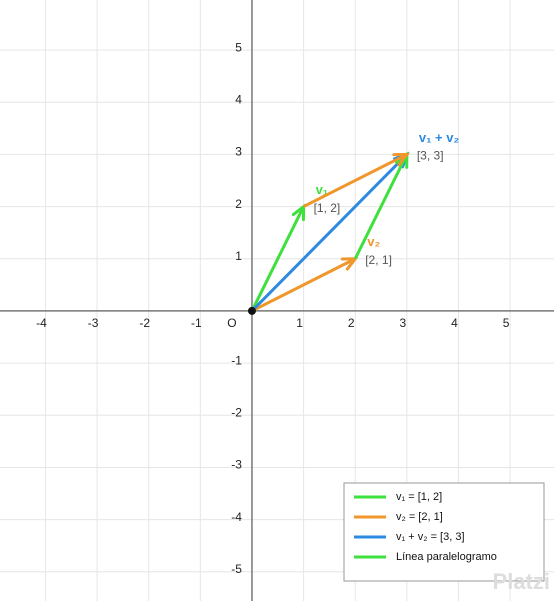 The image size is (554, 606). I want to click on vector-label: v₁ + v₂, so click(439, 137).